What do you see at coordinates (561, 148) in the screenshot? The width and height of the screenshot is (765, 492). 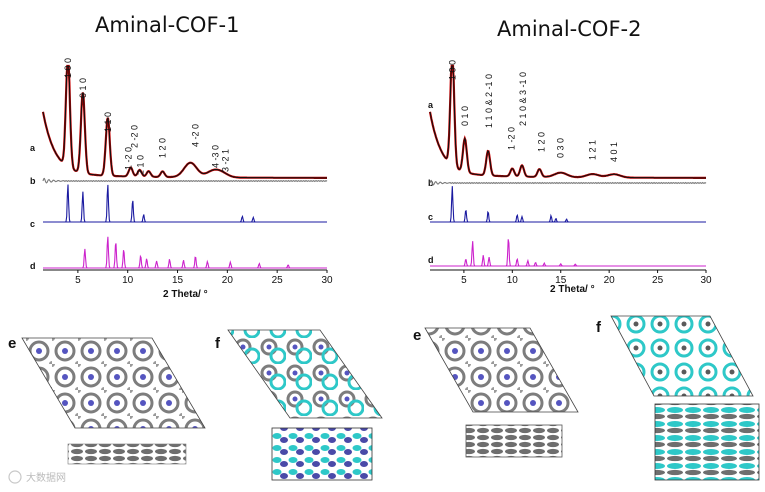 I see `peak-annotation: 0 3 0` at bounding box center [561, 148].